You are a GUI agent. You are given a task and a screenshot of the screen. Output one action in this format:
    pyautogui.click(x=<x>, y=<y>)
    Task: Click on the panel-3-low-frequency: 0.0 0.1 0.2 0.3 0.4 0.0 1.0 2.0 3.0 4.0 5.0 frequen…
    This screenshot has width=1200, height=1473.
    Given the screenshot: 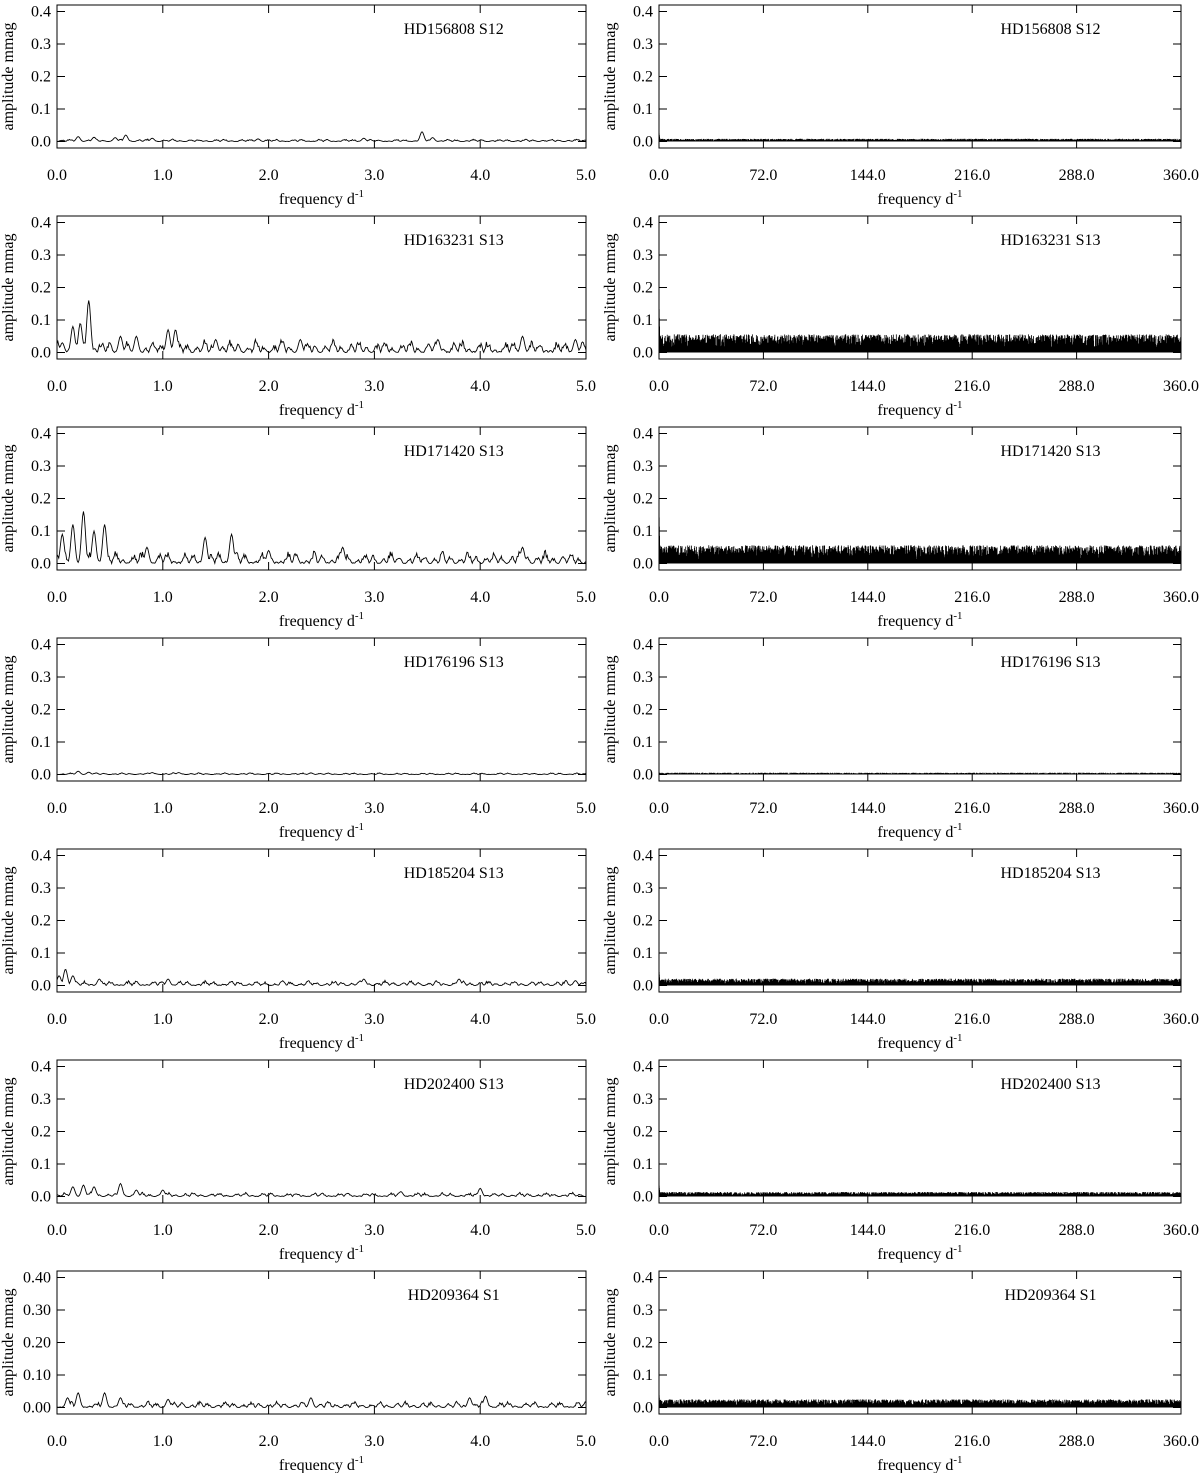 What is the action you would take?
    pyautogui.click(x=298, y=528)
    